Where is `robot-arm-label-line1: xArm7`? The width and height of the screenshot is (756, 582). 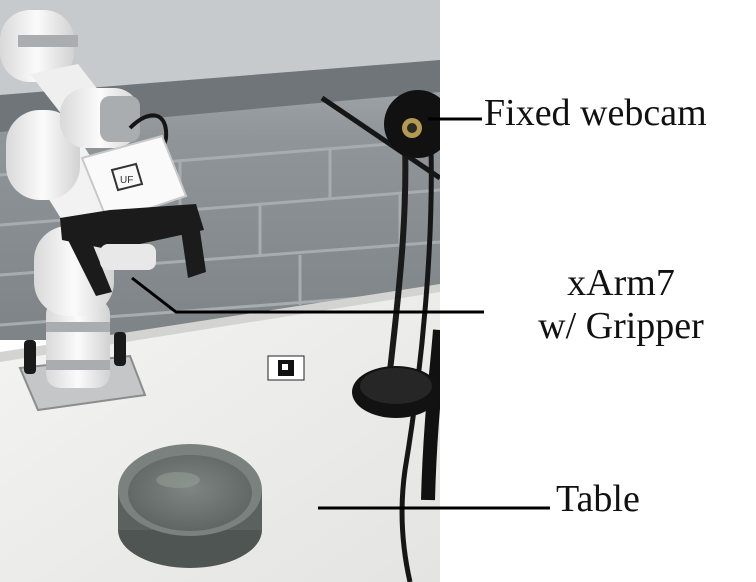 robot-arm-label-line1: xArm7 is located at coordinates (621, 283).